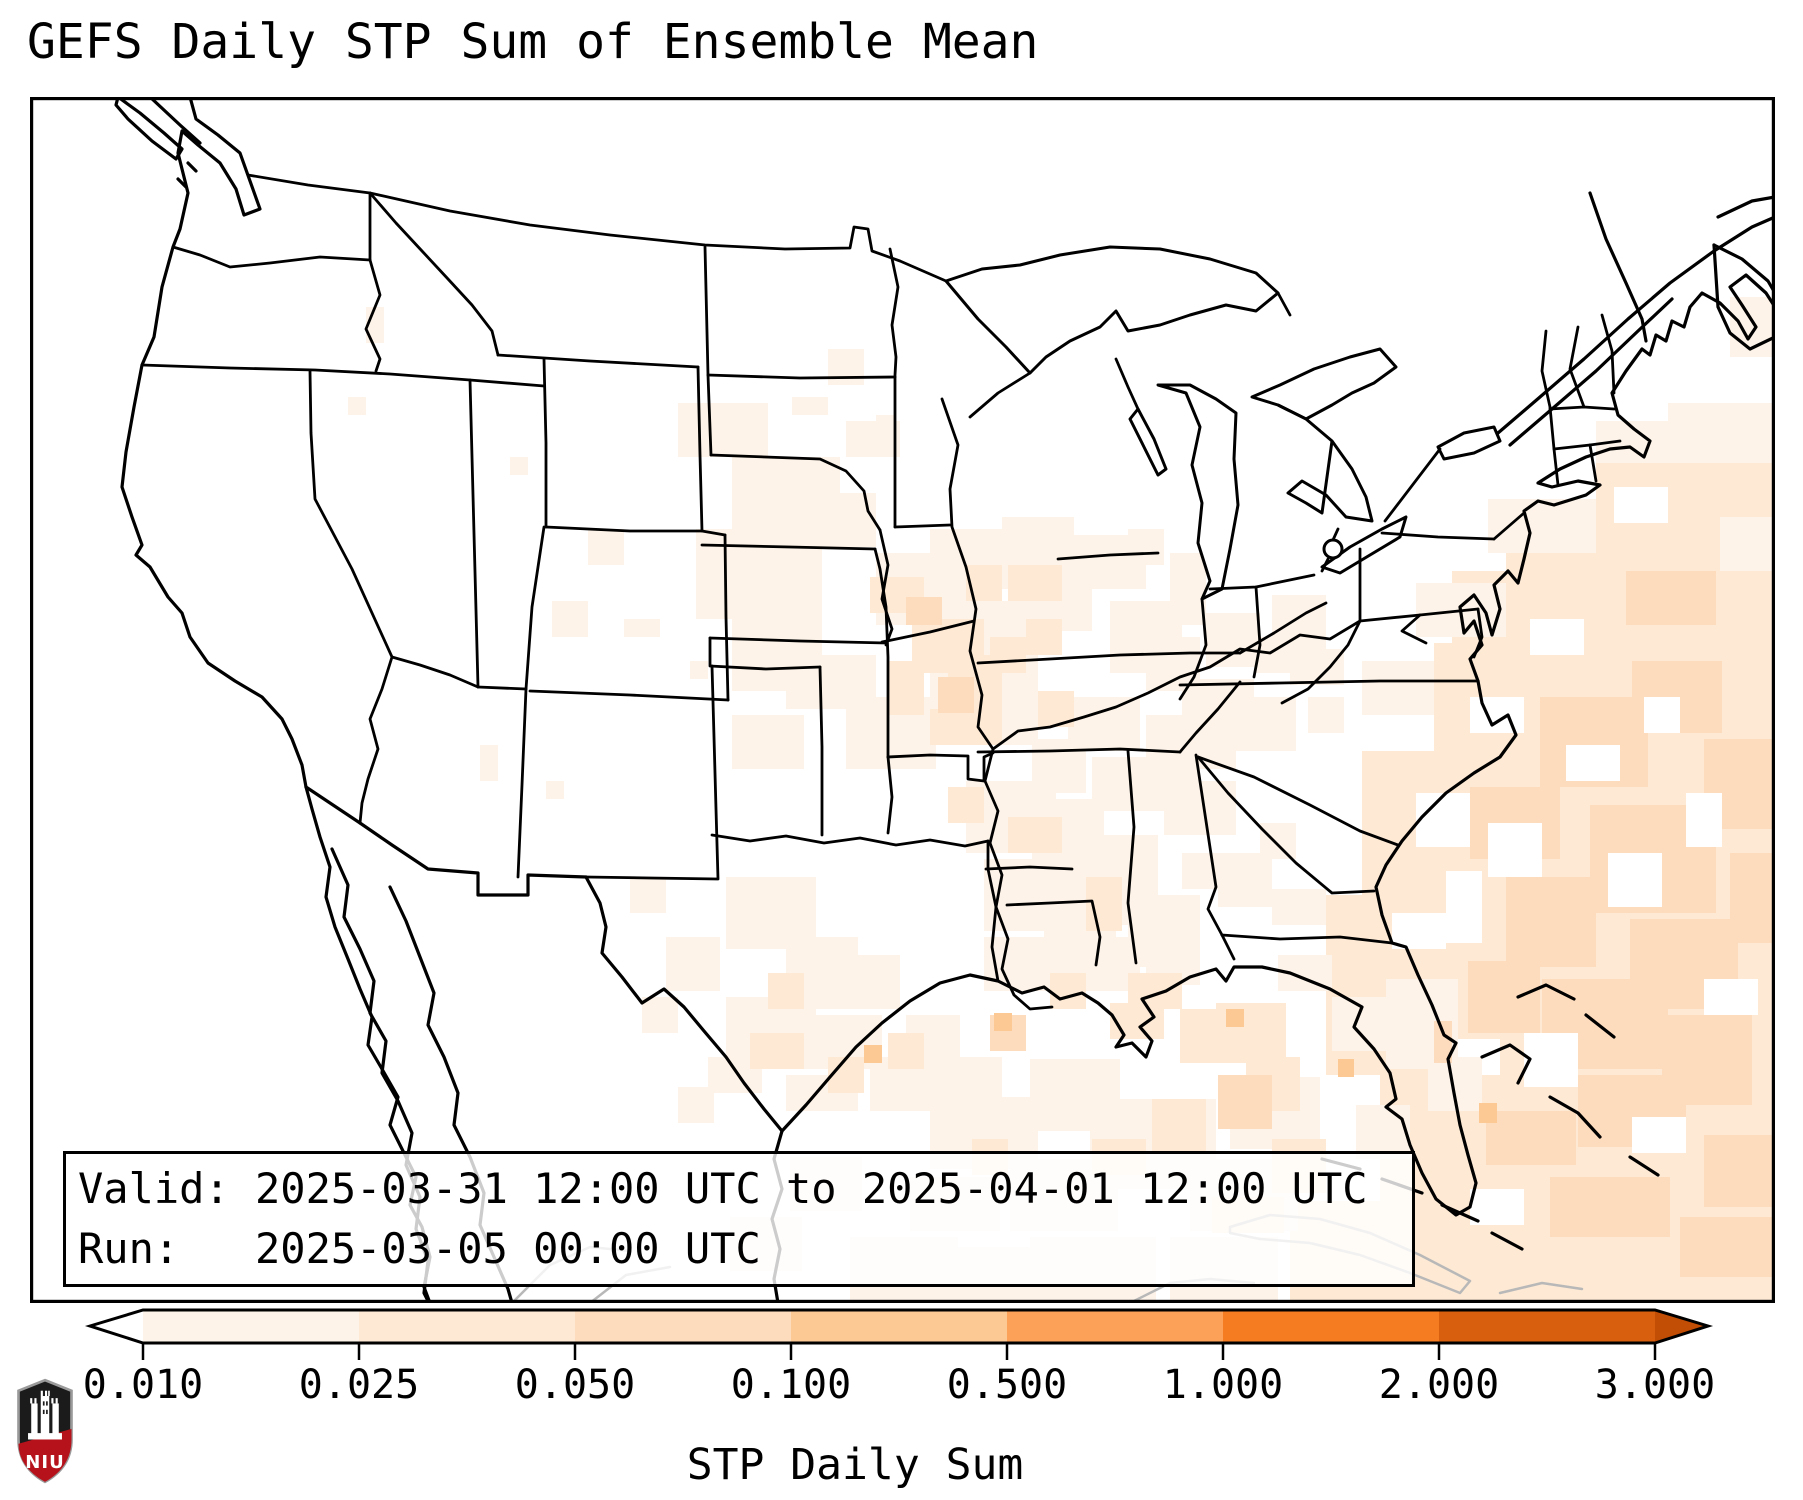 This screenshot has height=1500, width=1803. What do you see at coordinates (45, 1415) in the screenshot?
I see `niu-castle-icon` at bounding box center [45, 1415].